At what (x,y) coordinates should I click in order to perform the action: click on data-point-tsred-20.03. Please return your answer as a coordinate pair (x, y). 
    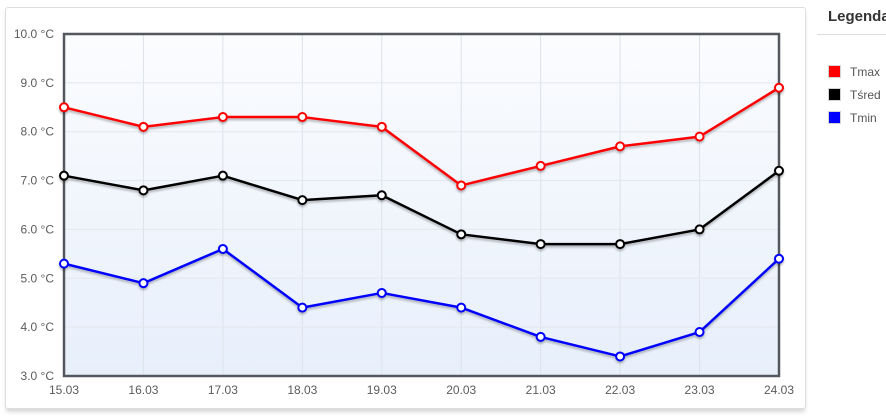
    Looking at the image, I should click on (461, 234).